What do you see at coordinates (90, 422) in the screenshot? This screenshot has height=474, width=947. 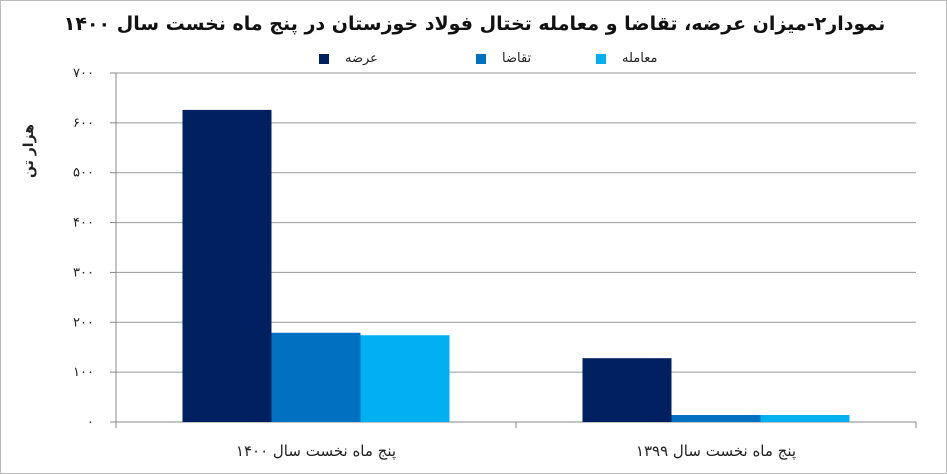 I see `y-tick-label: ۰` at bounding box center [90, 422].